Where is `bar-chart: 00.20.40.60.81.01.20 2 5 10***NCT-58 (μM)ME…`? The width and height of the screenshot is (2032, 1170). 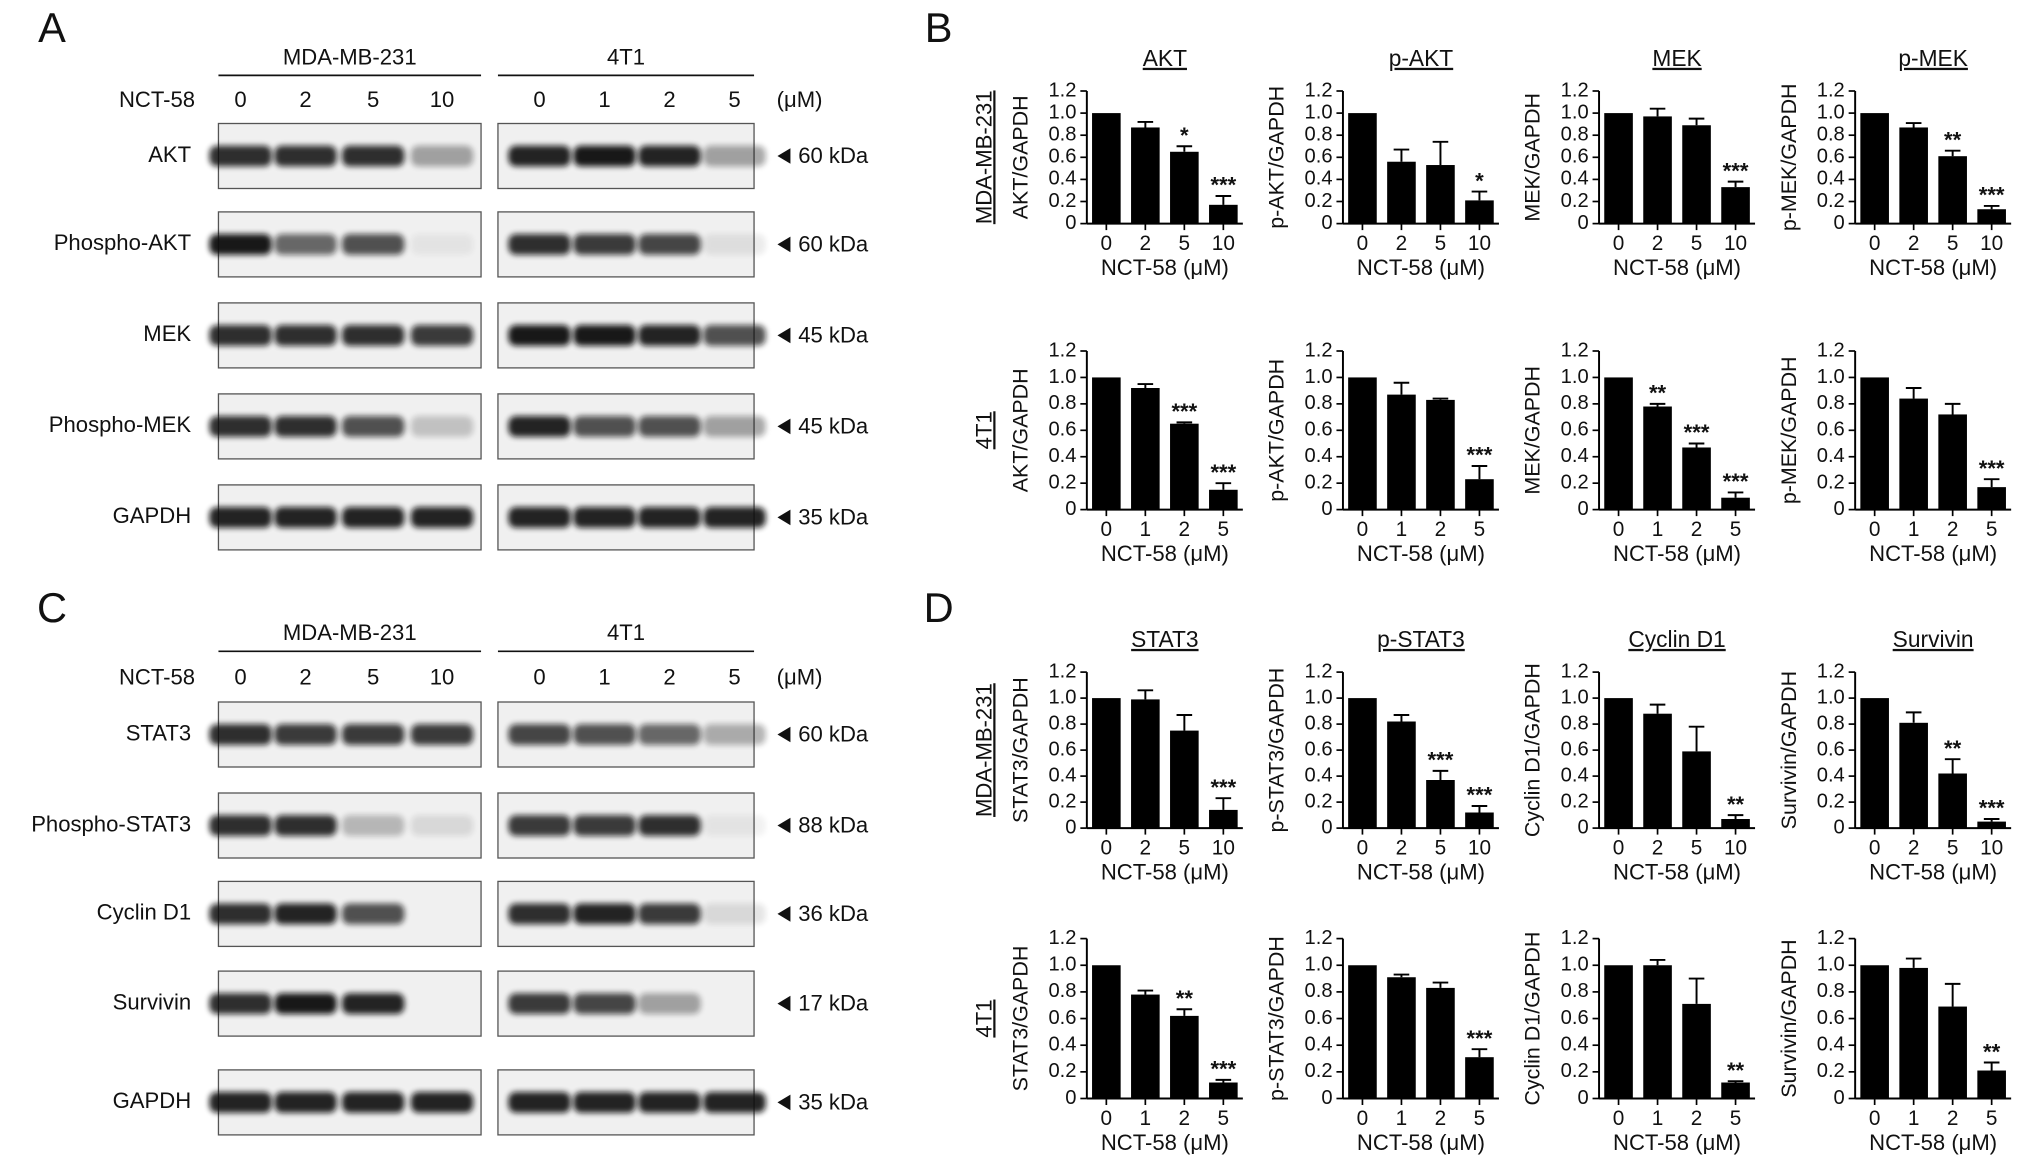 bar-chart: 00.20.40.60.81.01.20 2 5 10***NCT-58 (μM)ME… is located at coordinates (1638, 162).